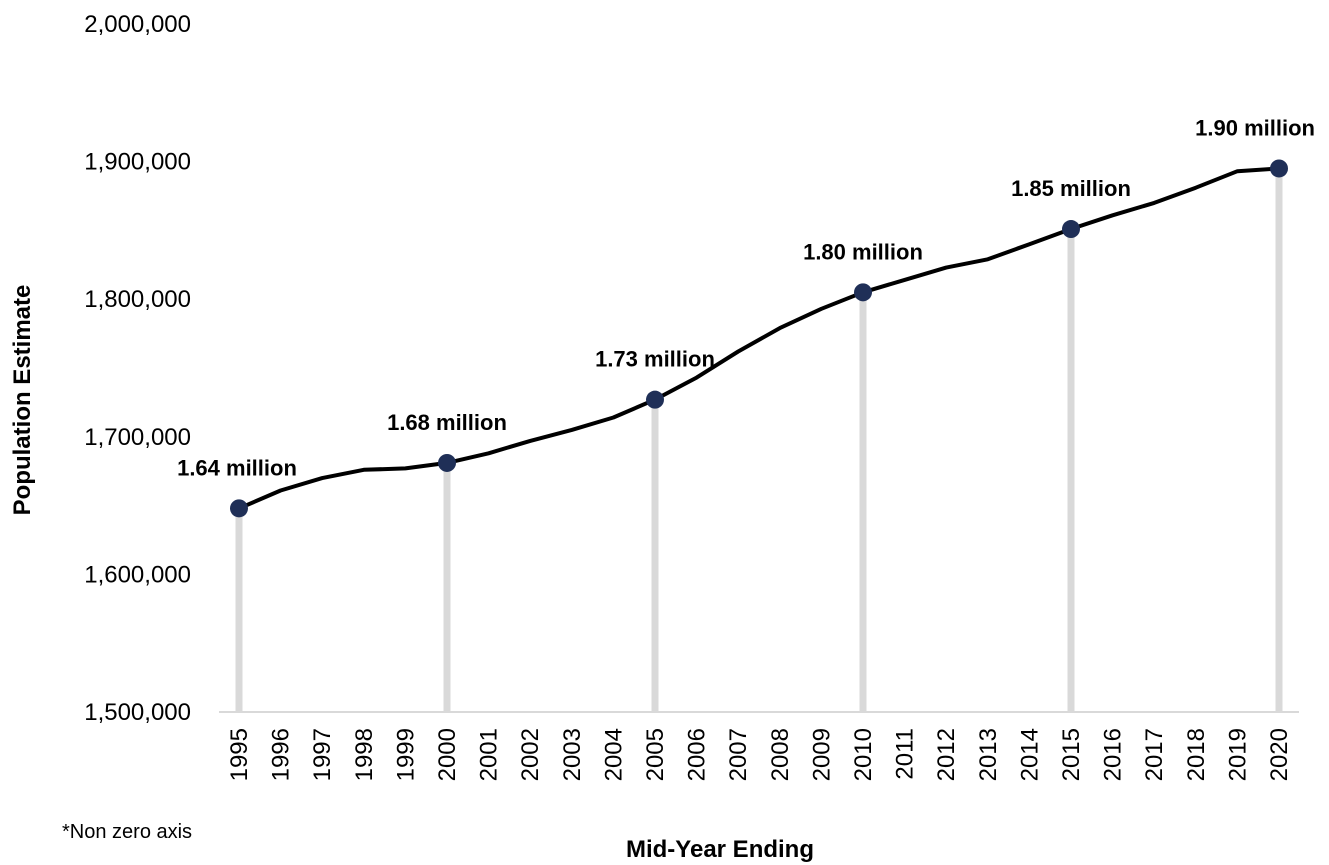  What do you see at coordinates (863, 754) in the screenshot?
I see `x-tick-label: 2010` at bounding box center [863, 754].